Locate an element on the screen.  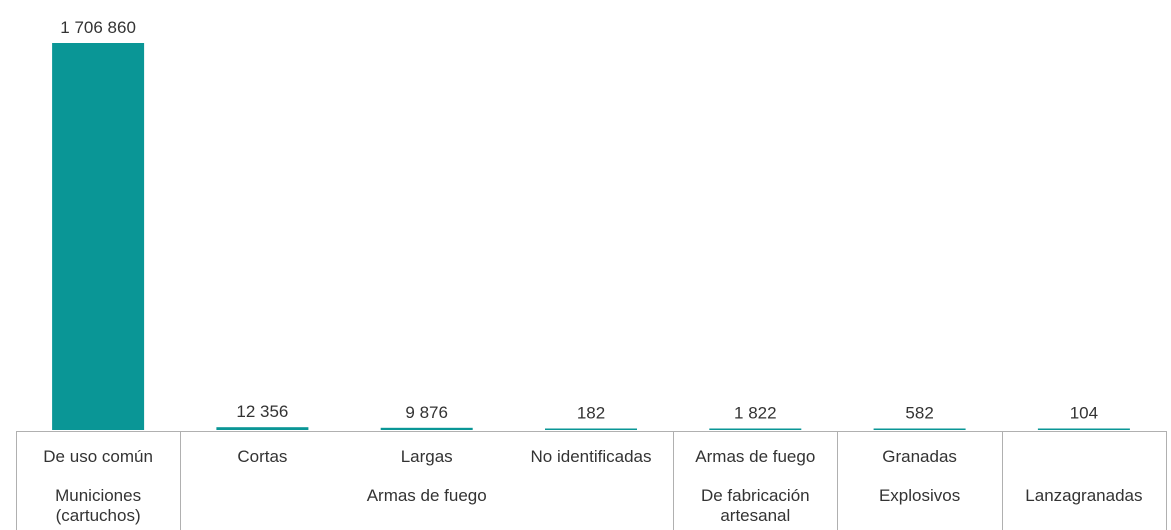
value-label-3: 182 is located at coordinates (591, 413).